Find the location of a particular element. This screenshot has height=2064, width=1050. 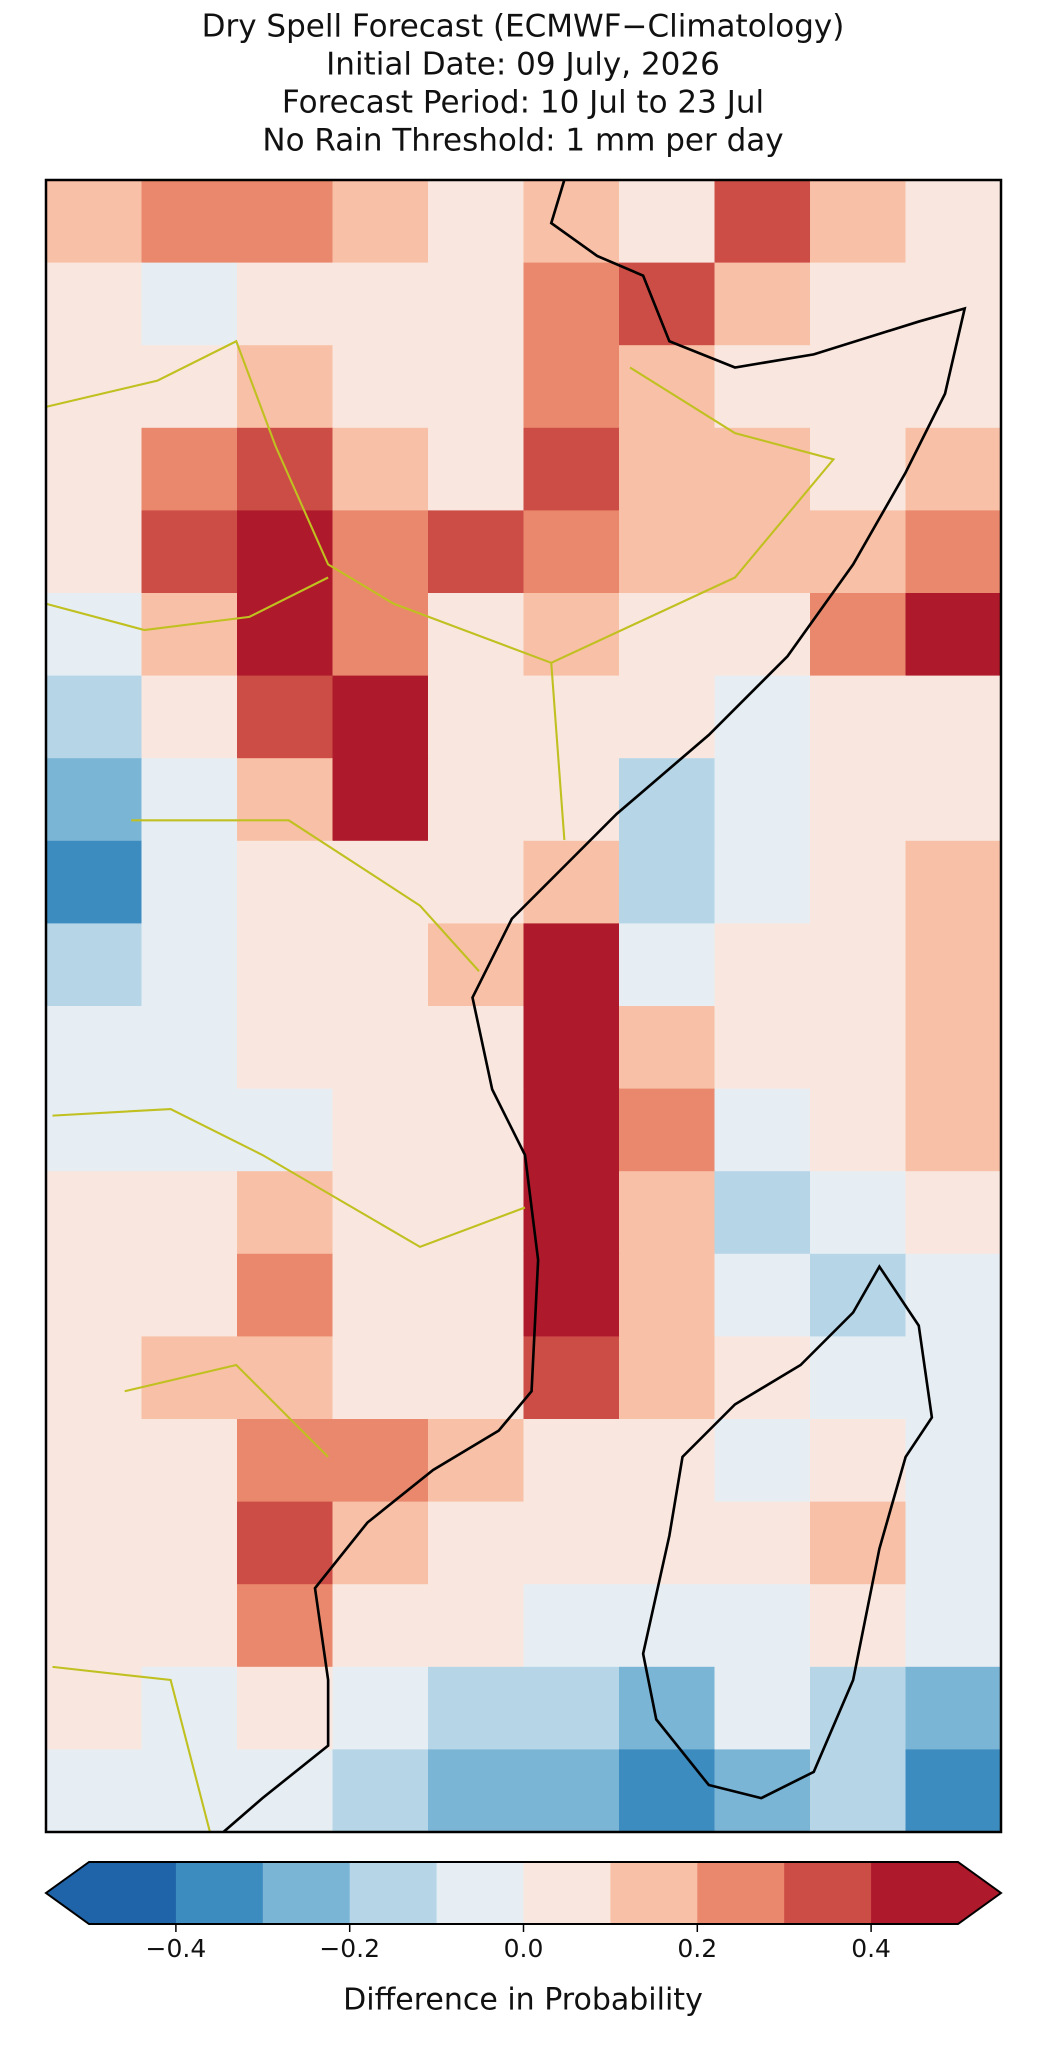

colorbar-label: Difference in Probability is located at coordinates (523, 2000).